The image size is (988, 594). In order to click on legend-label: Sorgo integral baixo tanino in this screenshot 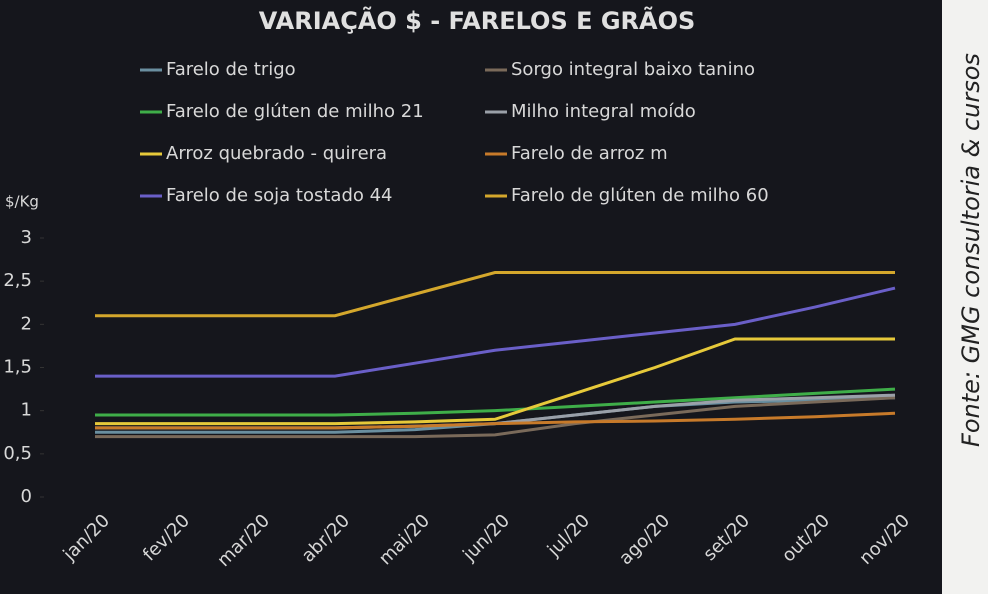, I will do `click(633, 69)`.